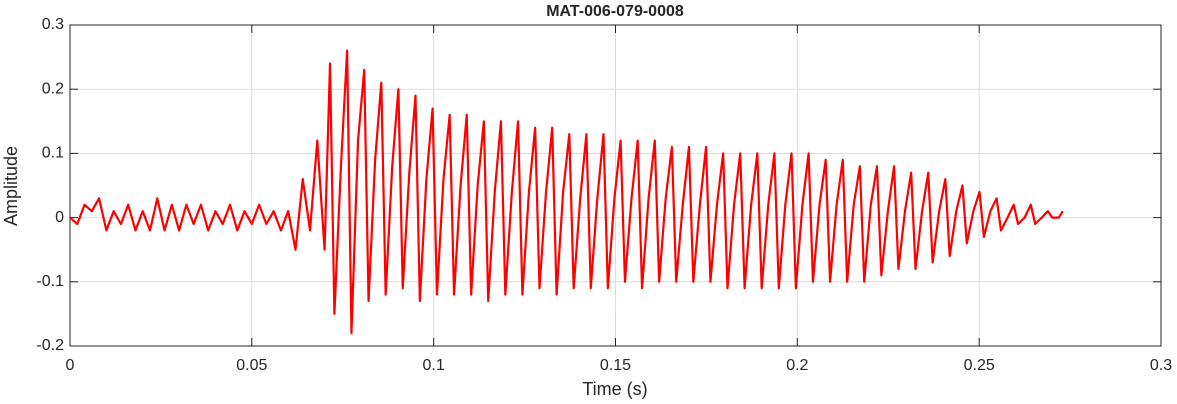  I want to click on y-tick-label: -0.2, so click(50, 345).